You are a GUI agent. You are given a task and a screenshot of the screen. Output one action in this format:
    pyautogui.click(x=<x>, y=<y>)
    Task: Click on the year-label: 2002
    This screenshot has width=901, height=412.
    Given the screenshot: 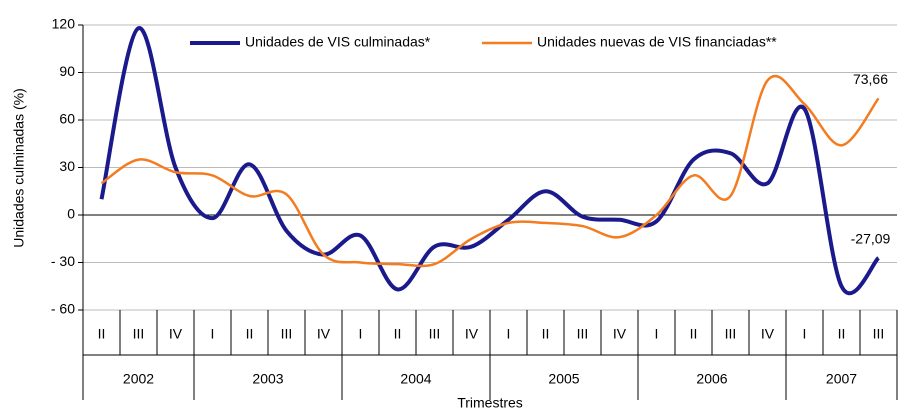 What is the action you would take?
    pyautogui.click(x=138, y=379)
    